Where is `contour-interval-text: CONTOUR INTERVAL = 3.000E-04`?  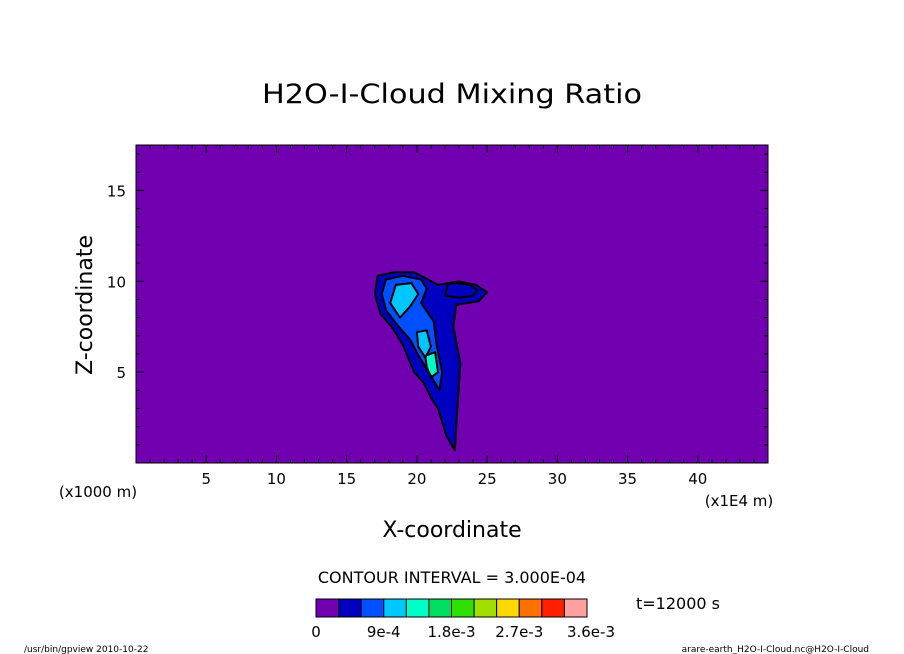
contour-interval-text: CONTOUR INTERVAL = 3.000E-04 is located at coordinates (452, 577).